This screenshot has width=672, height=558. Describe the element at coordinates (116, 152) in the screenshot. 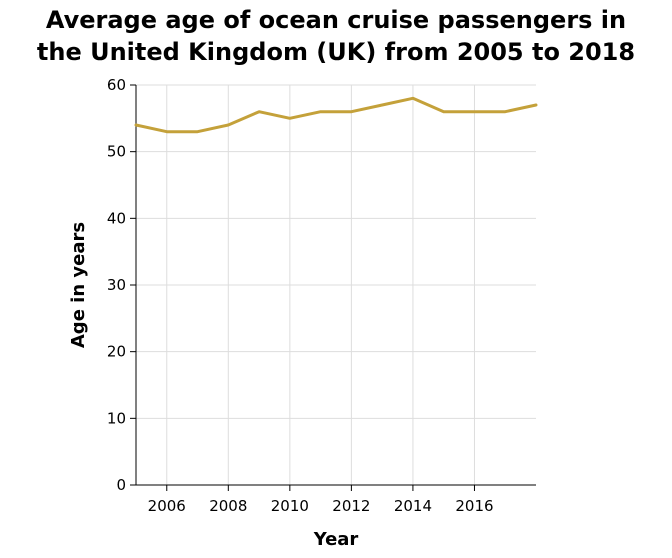

I see `y-tick-label: 50` at that location.